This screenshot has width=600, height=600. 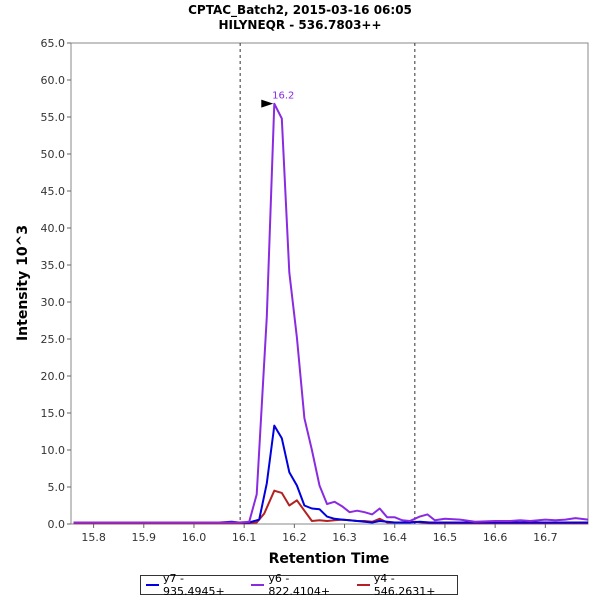 I want to click on x-tick-label: 16.6, so click(x=495, y=537).